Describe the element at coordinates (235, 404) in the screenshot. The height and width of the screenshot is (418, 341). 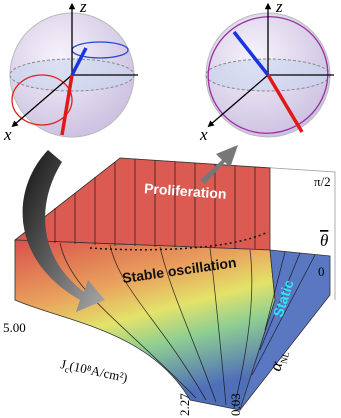
I see `tick-label: 0.03` at that location.